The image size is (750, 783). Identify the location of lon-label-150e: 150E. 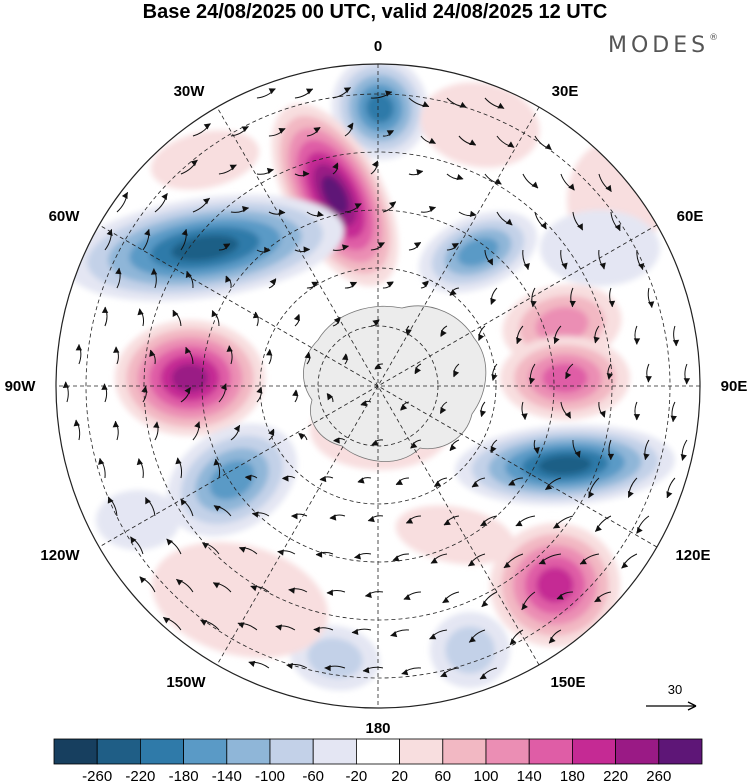
(567, 682).